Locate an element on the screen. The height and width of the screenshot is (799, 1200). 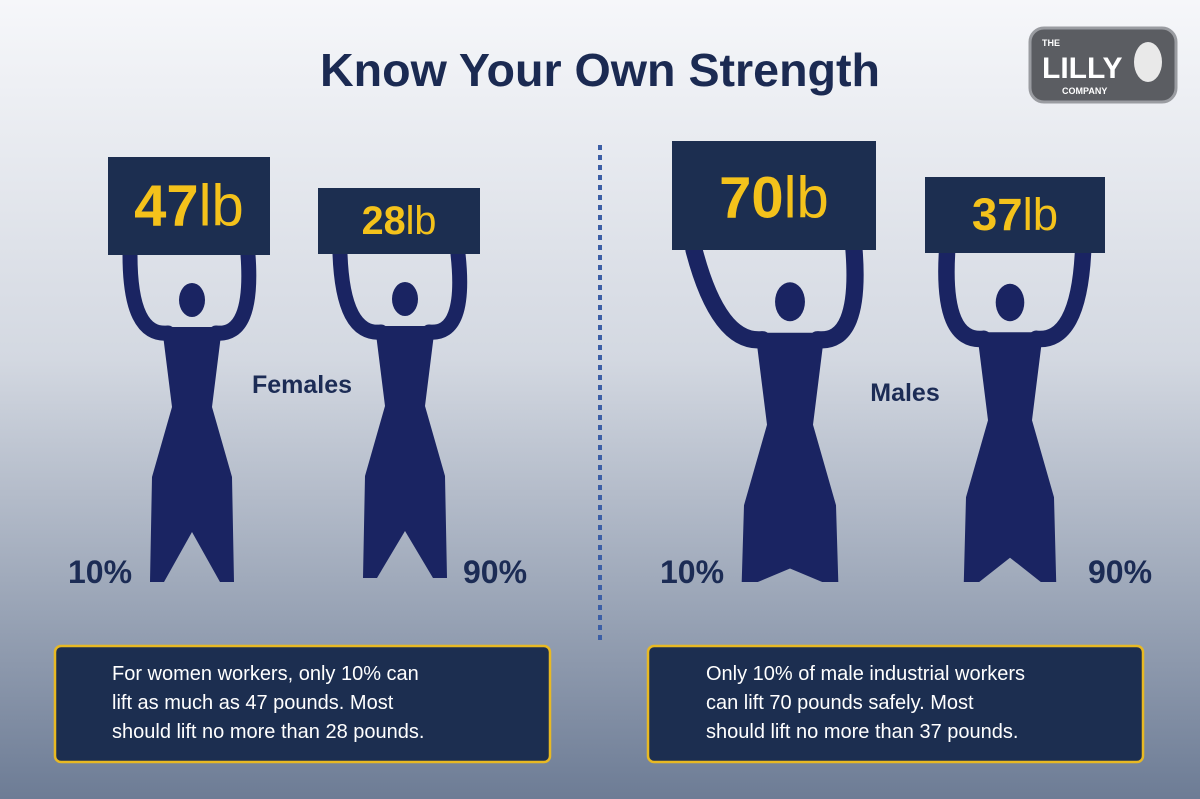
note-line: should lift no more than 28 pounds. is located at coordinates (268, 732).